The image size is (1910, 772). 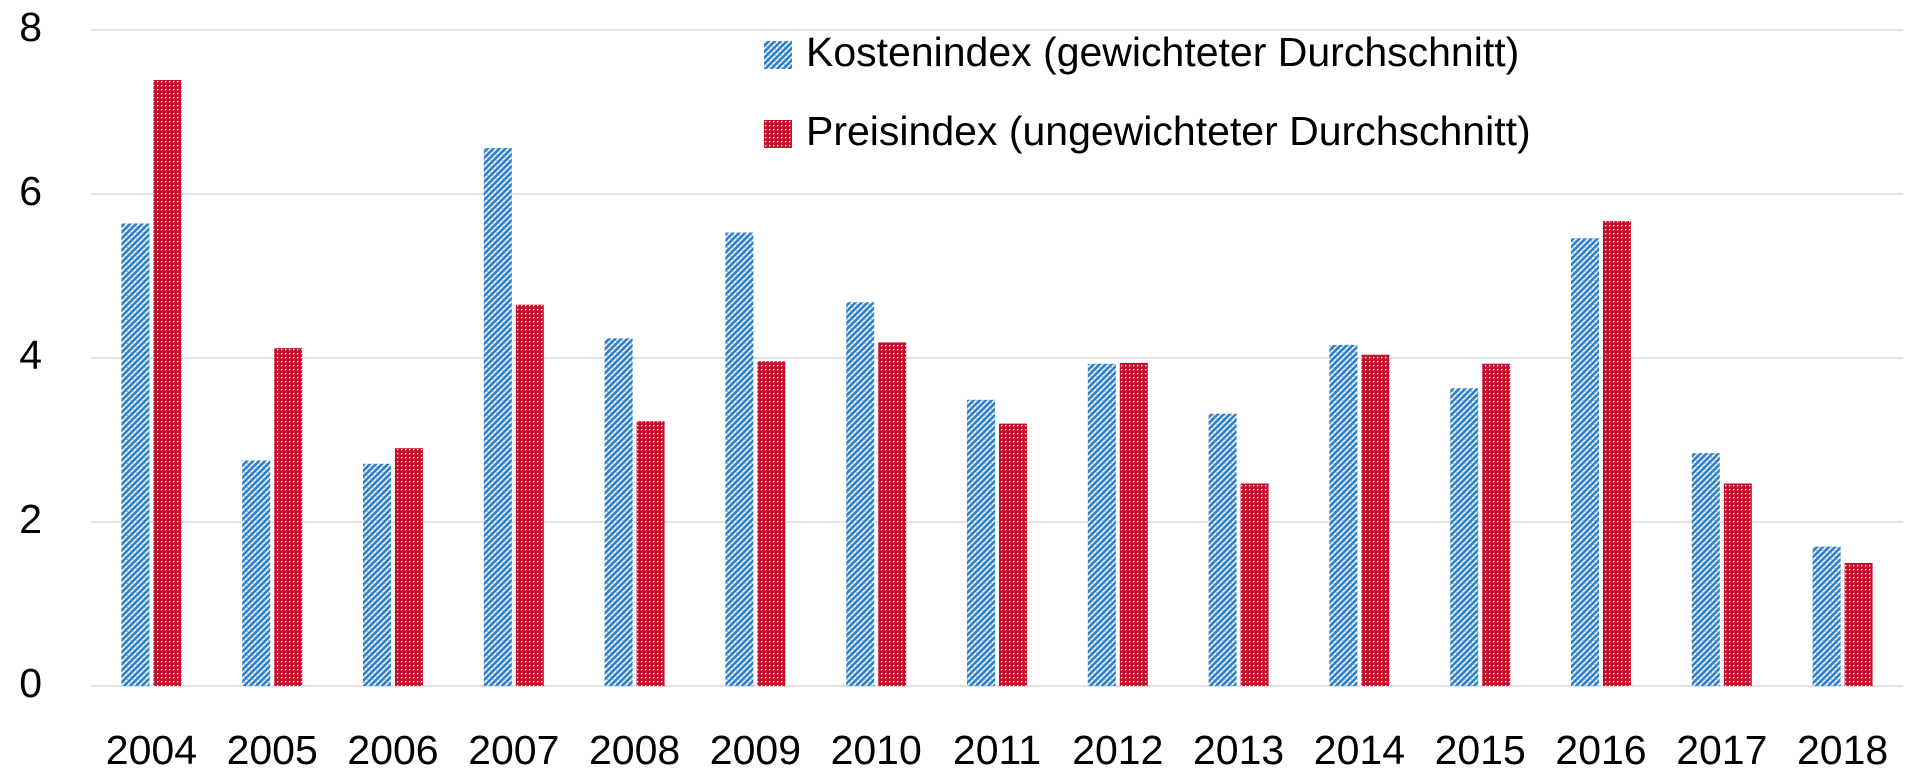 What do you see at coordinates (1162, 52) in the screenshot?
I see `legend-label: Kostenindex (gewichteter Durchschnitt)` at bounding box center [1162, 52].